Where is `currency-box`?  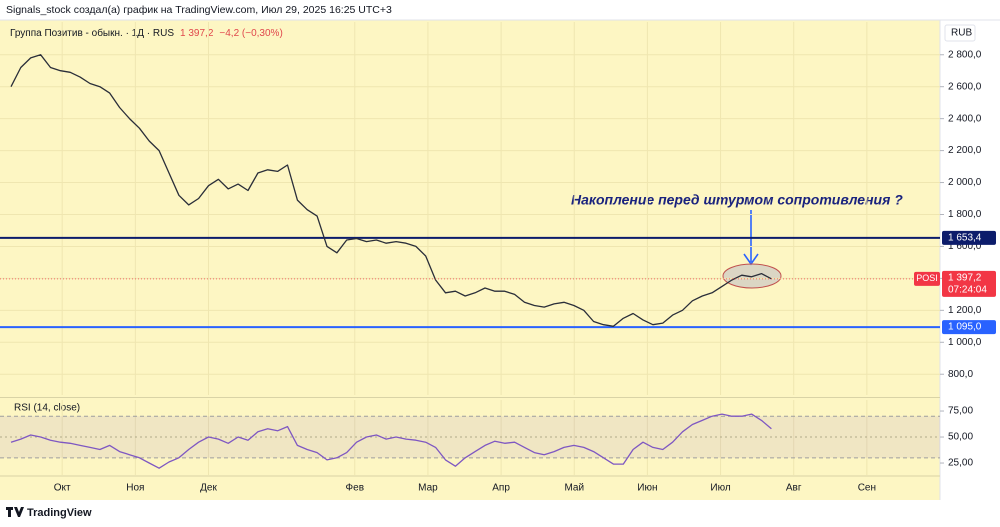
currency-box is located at coordinates (960, 33).